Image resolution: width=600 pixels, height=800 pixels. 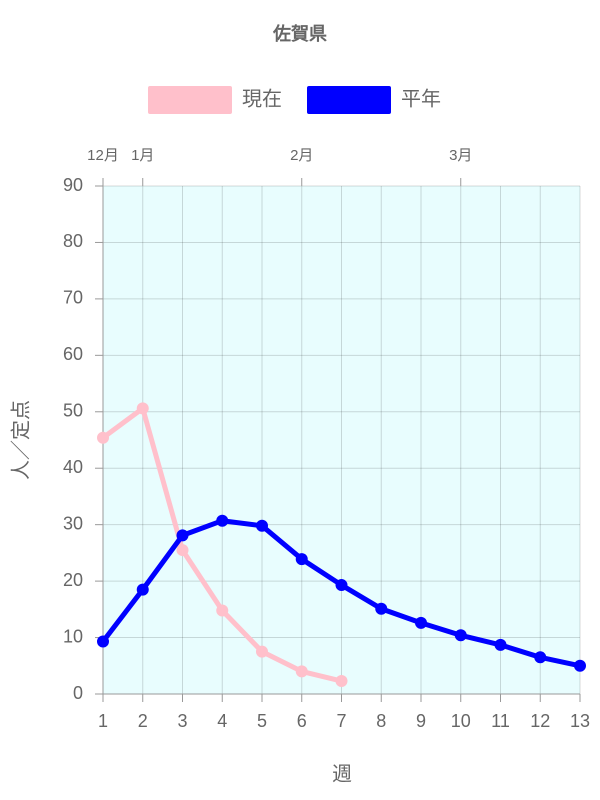 What do you see at coordinates (142, 155) in the screenshot?
I see `x2-tick-label: 1月` at bounding box center [142, 155].